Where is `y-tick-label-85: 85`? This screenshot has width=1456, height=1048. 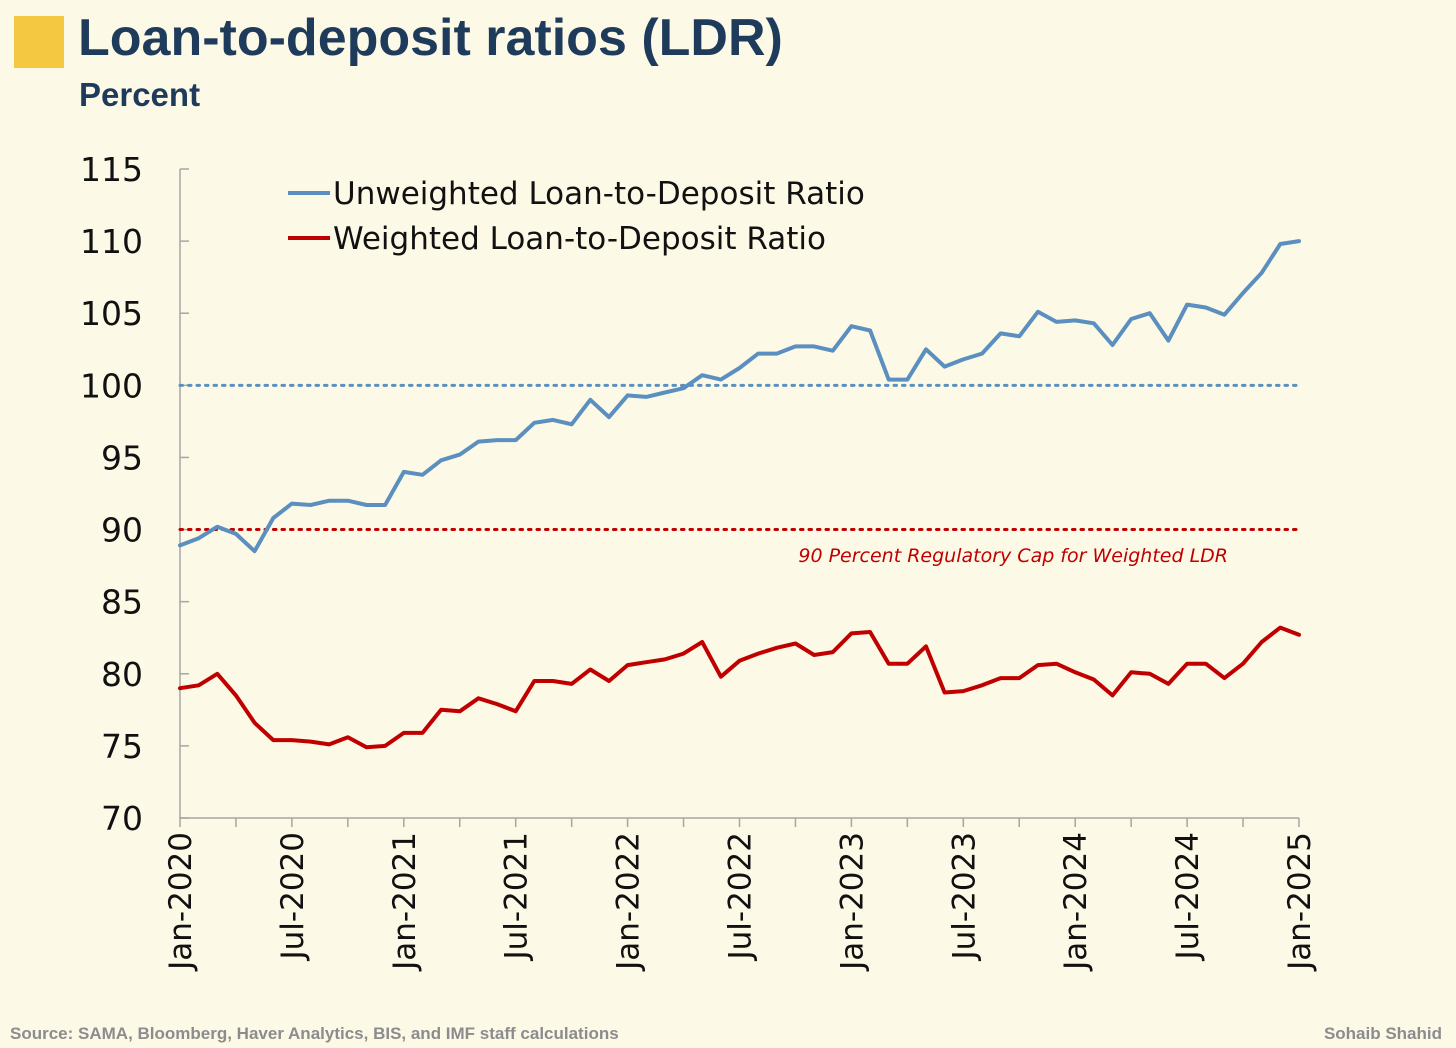
y-tick-label-85: 85 is located at coordinates (122, 602).